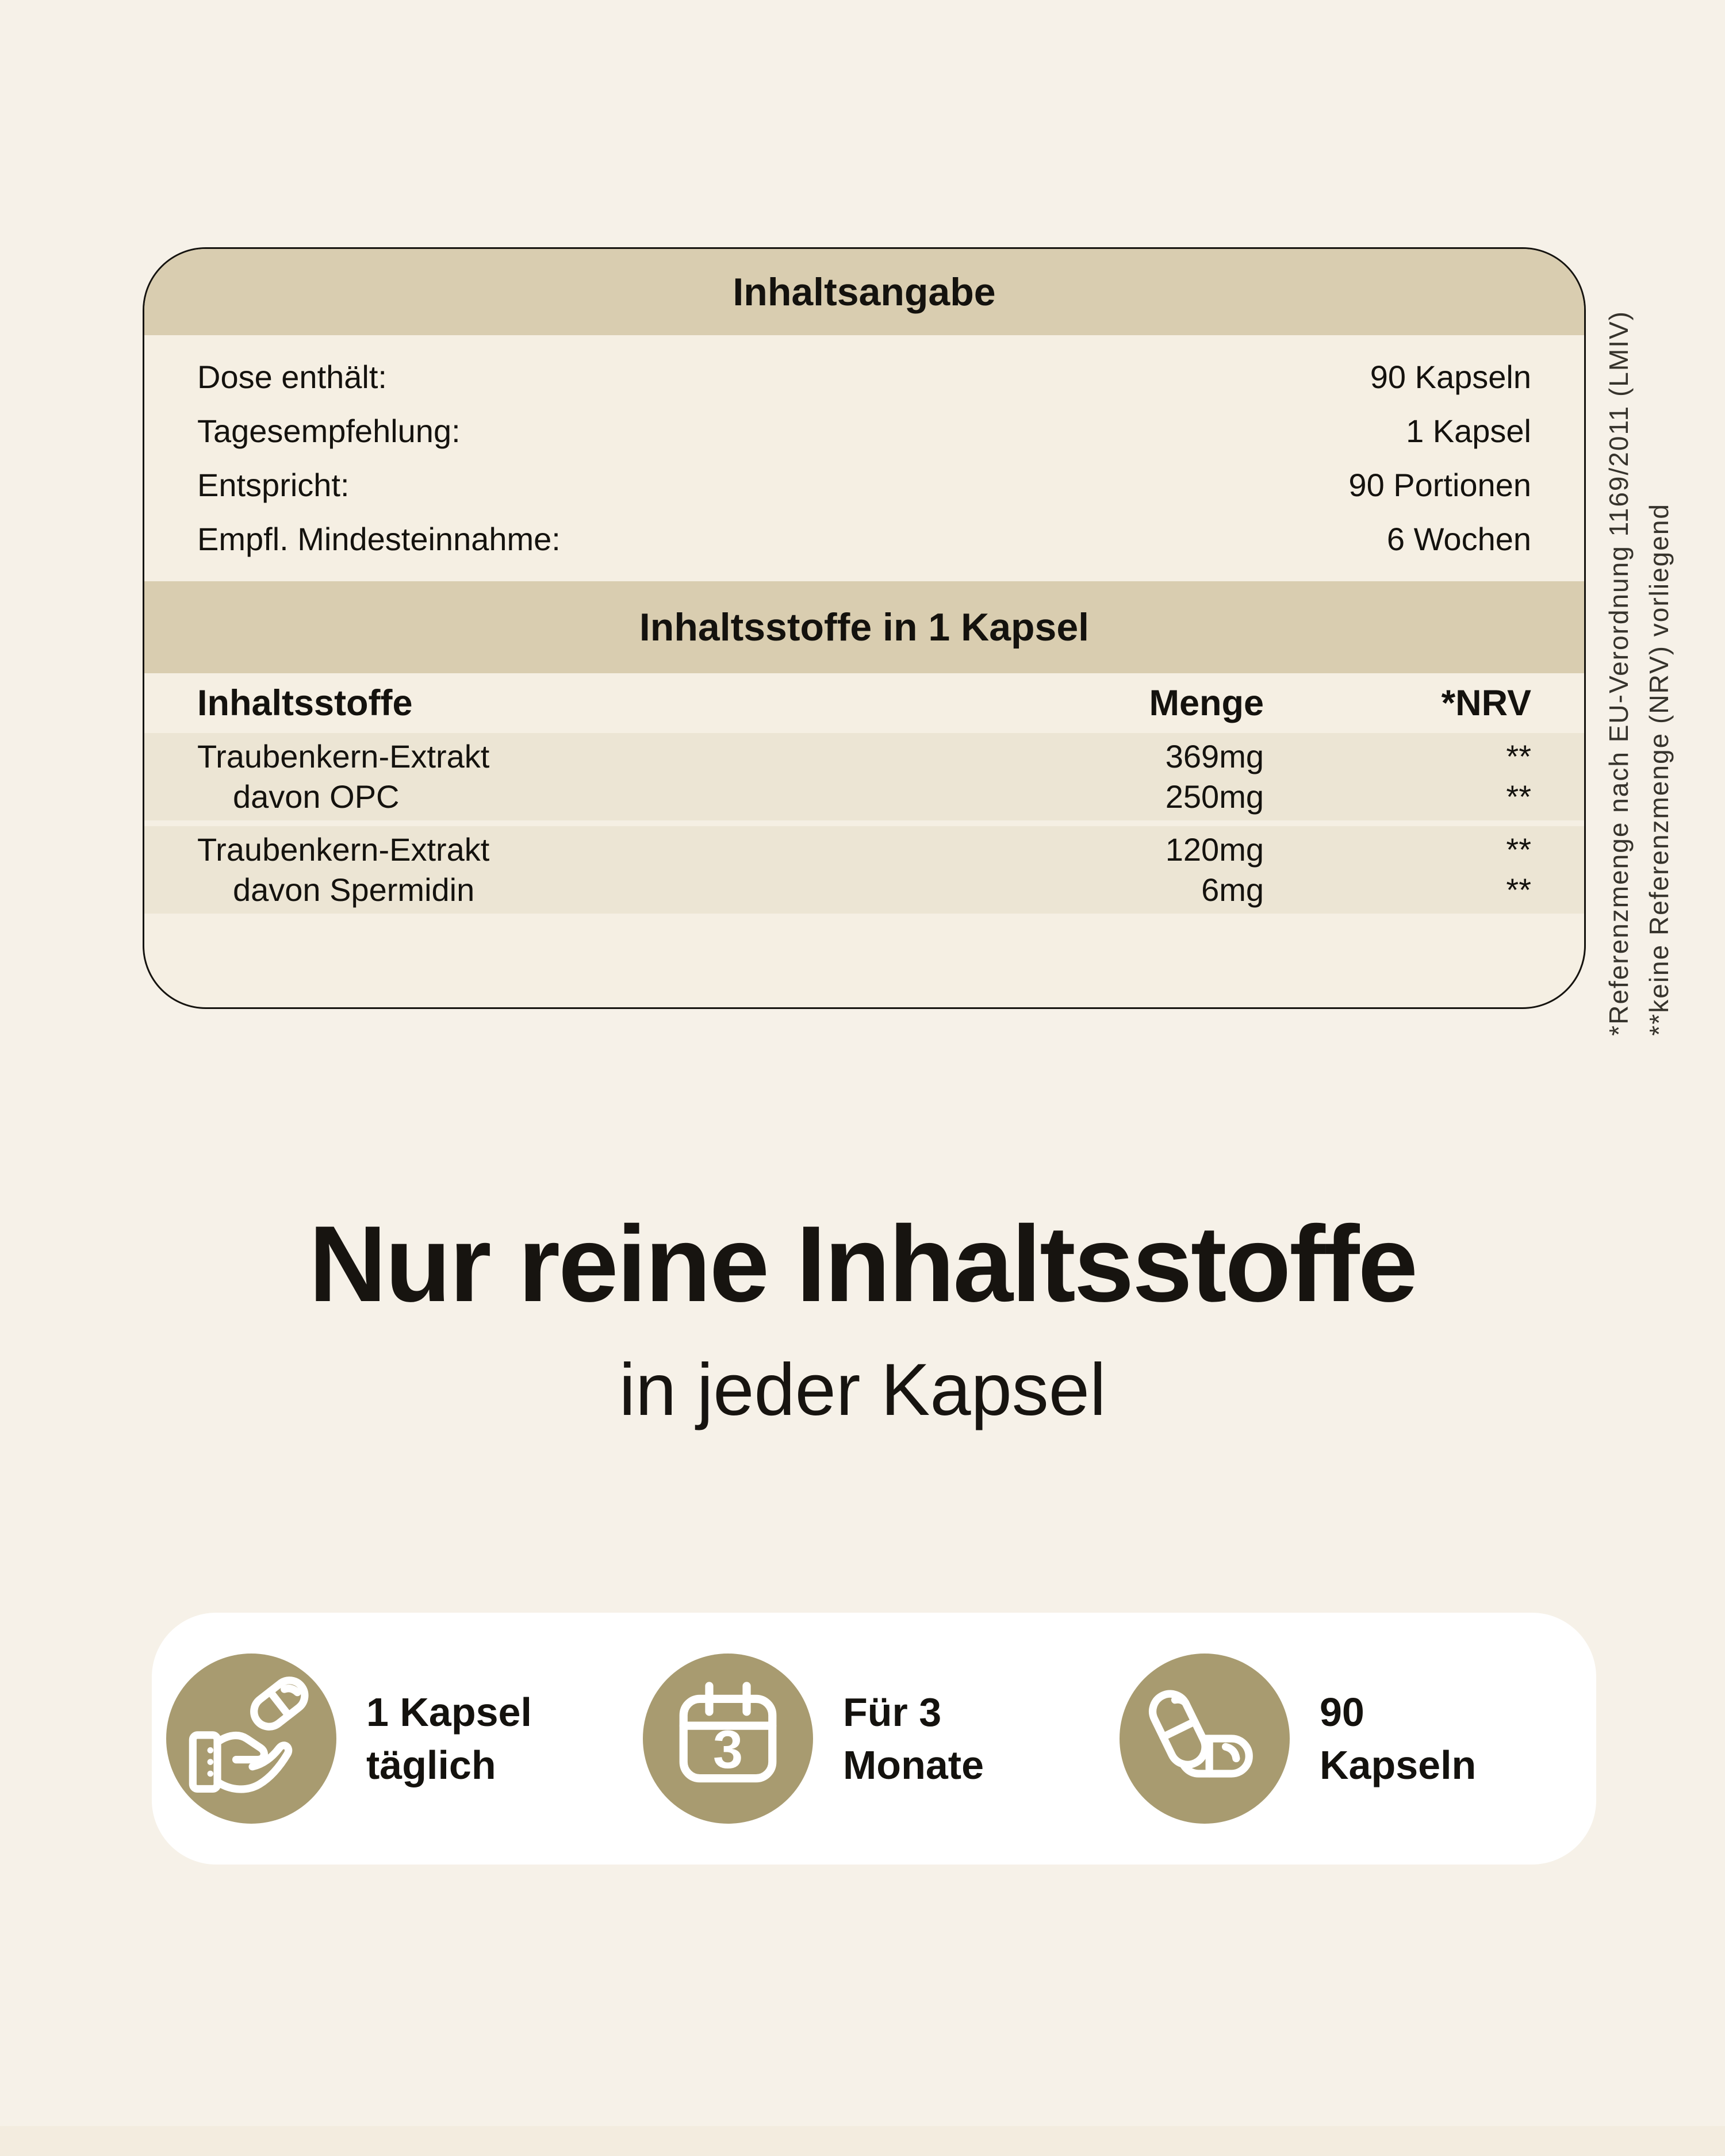 This screenshot has width=1725, height=2156. Describe the element at coordinates (1214, 849) in the screenshot. I see `ingredient-amount: 120mg` at that location.